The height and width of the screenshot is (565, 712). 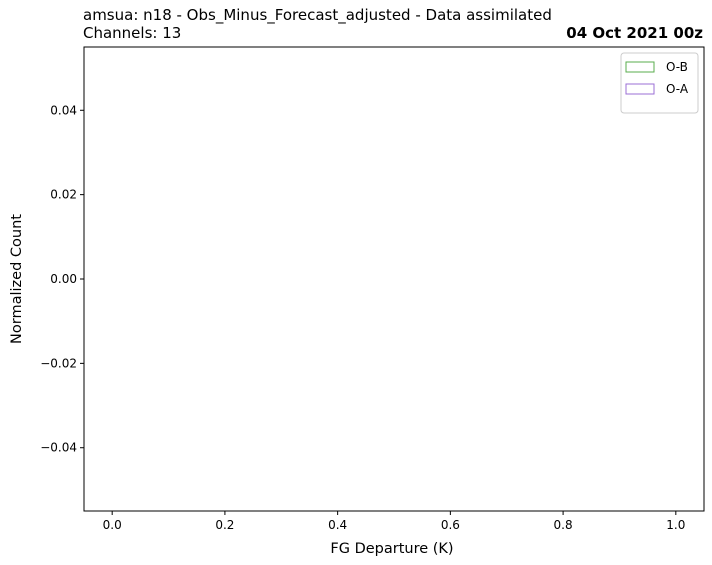 What do you see at coordinates (563, 525) in the screenshot?
I see `x-tick-label: 0.8` at bounding box center [563, 525].